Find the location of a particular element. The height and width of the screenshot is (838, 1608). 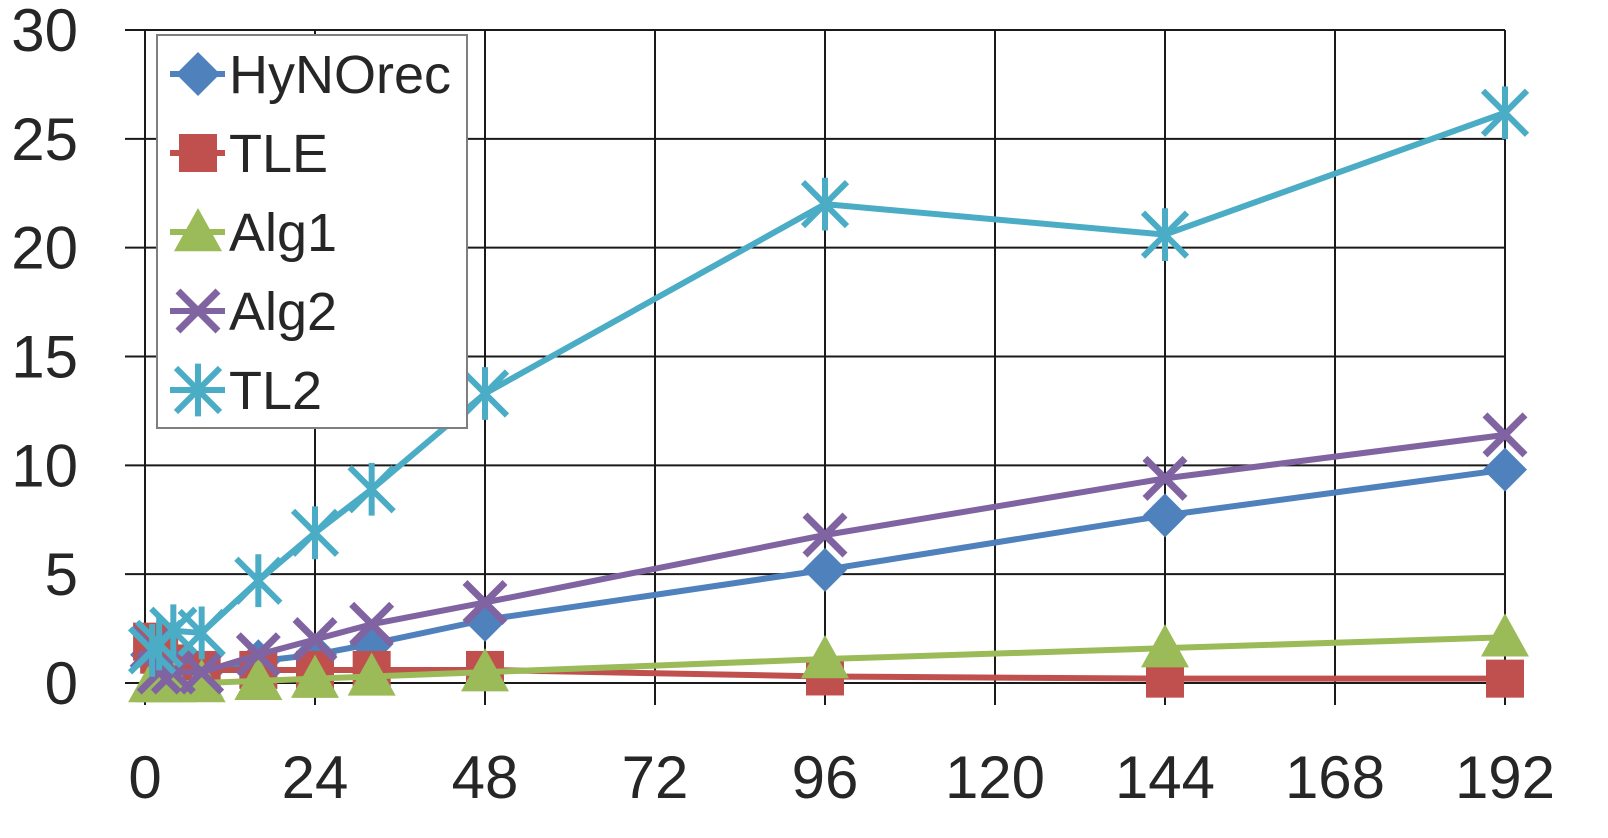

y-tick-label: 0 is located at coordinates (61, 683).